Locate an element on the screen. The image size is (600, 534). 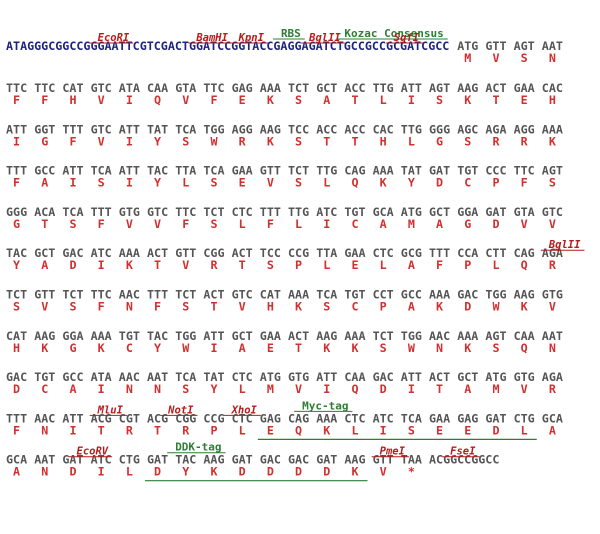
codon: TCC is located at coordinates (298, 129).